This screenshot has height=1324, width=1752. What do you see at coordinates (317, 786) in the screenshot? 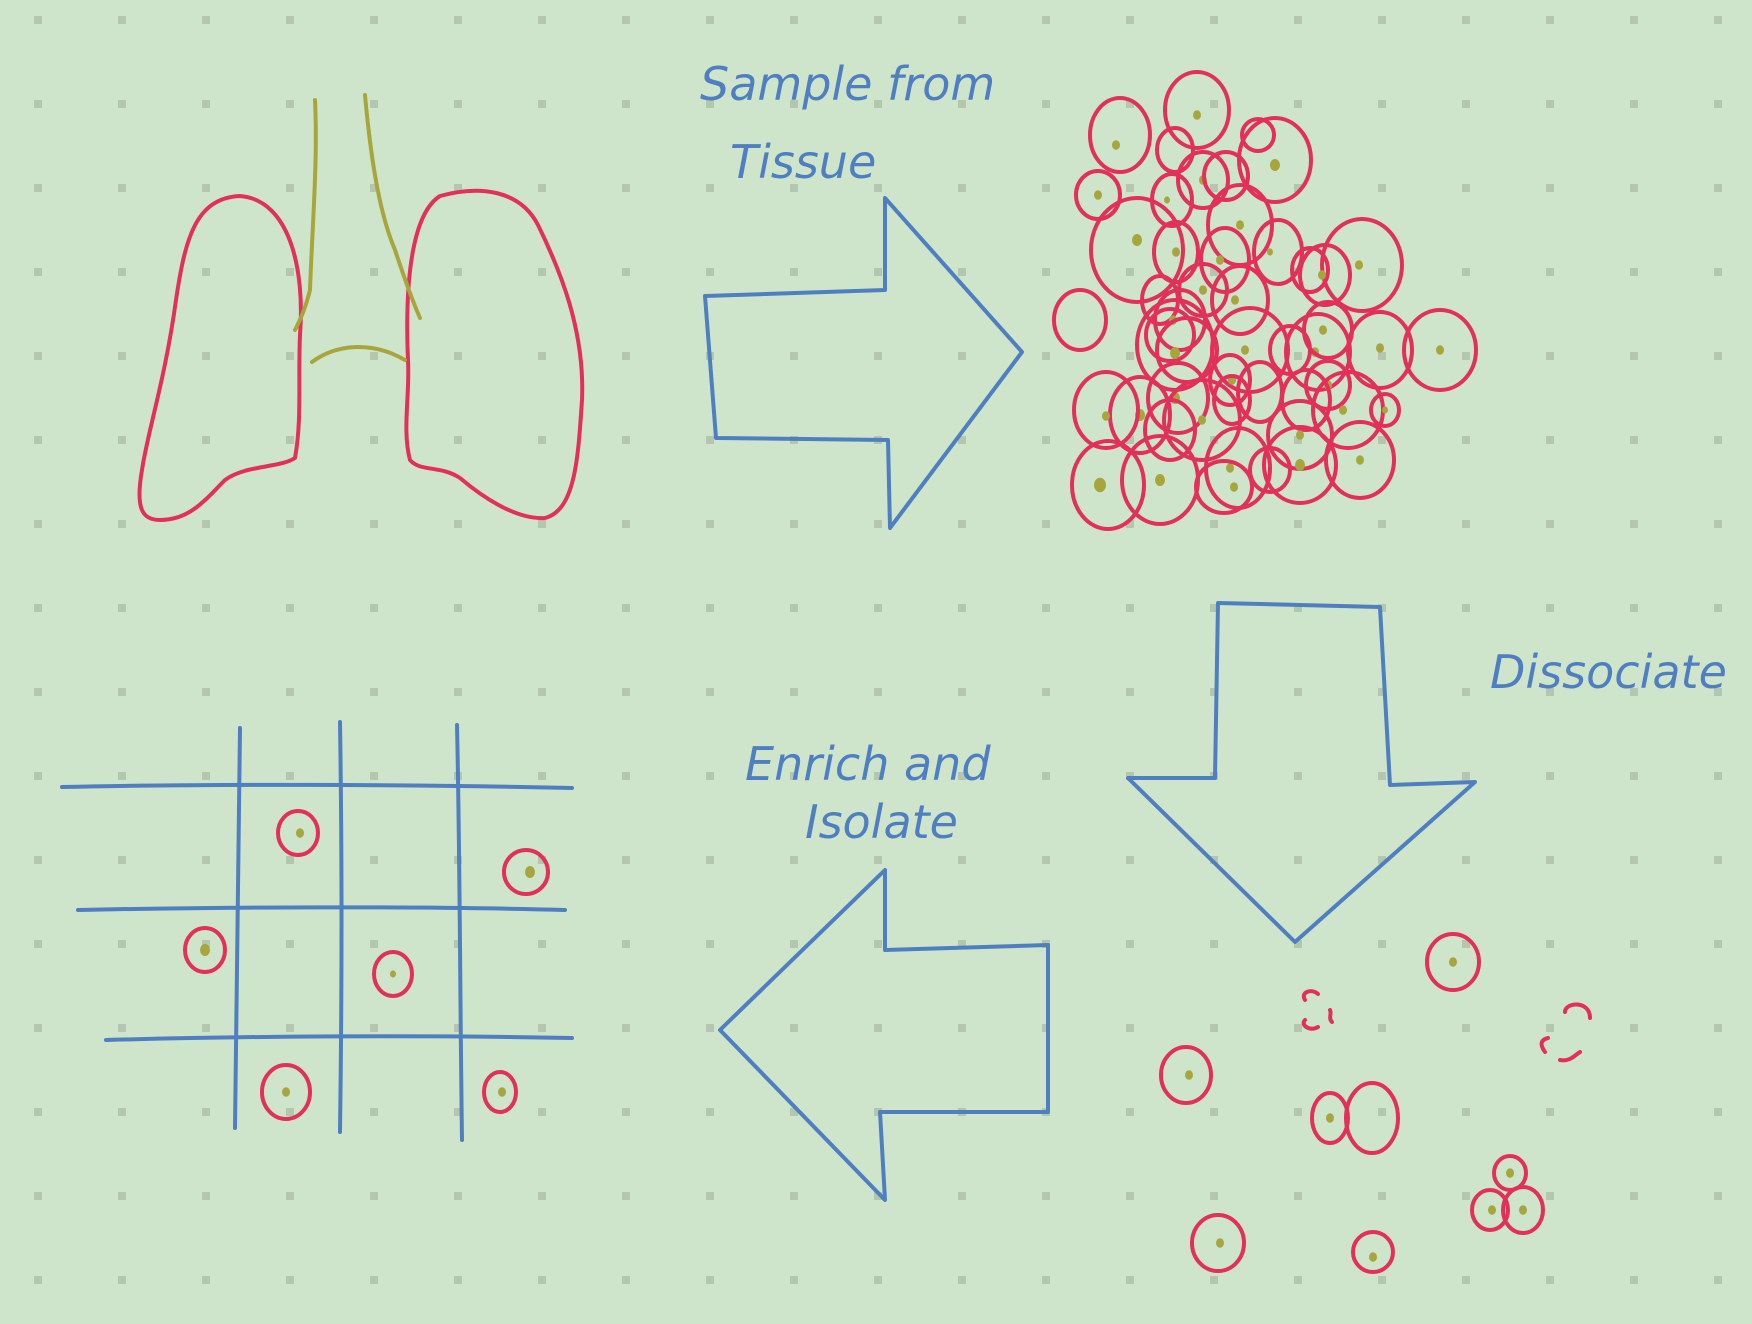
I see `grid-line-h1` at bounding box center [317, 786].